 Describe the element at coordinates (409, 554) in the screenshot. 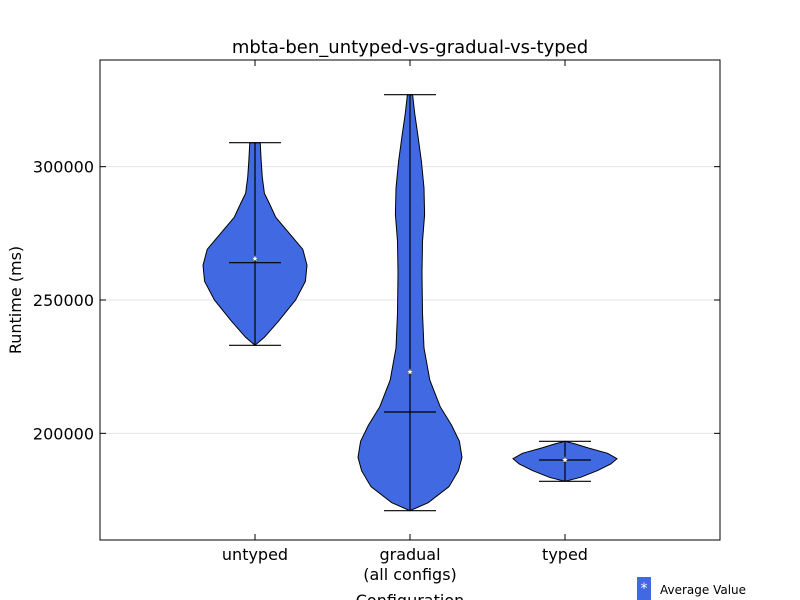

I see `x-tick-label: gradual` at that location.